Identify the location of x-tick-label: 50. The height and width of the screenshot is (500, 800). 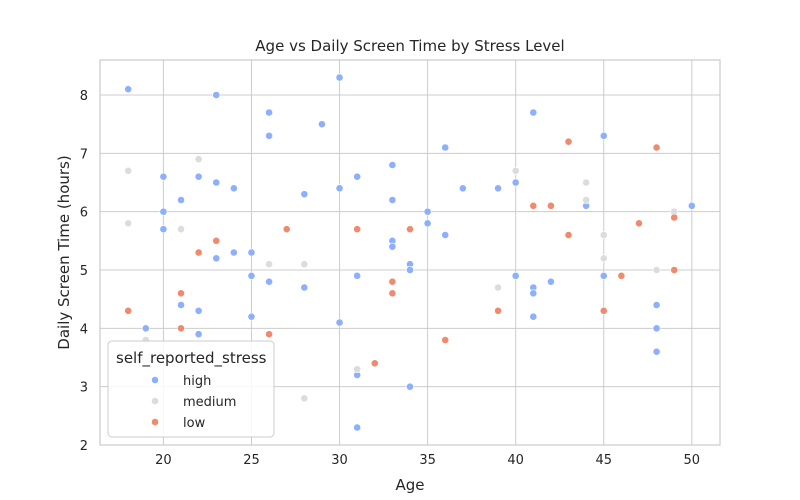
(692, 460).